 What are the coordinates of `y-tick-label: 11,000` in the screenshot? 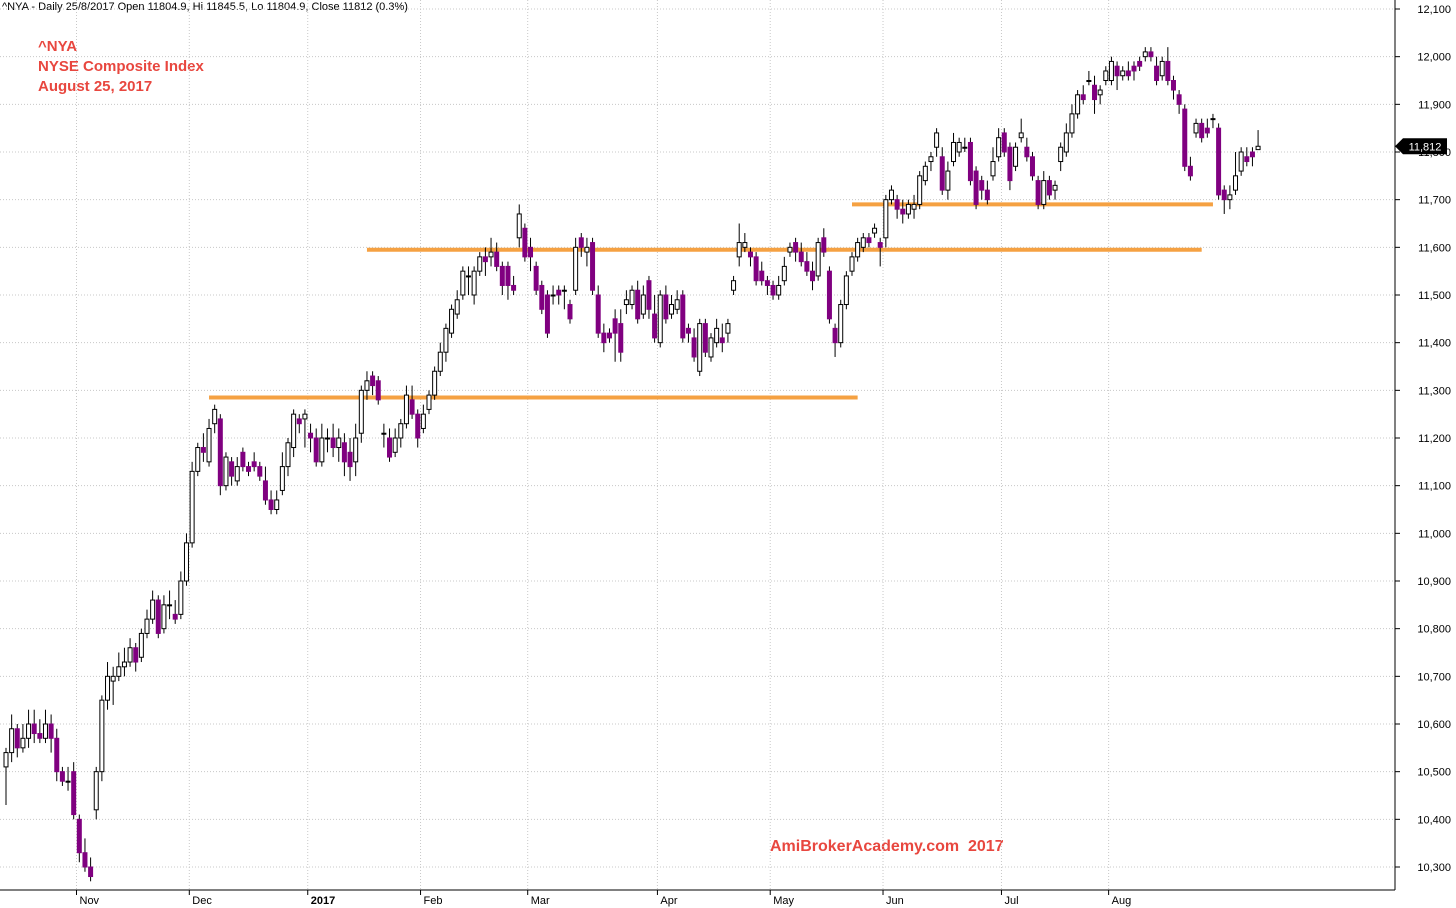 It's located at (1434, 534).